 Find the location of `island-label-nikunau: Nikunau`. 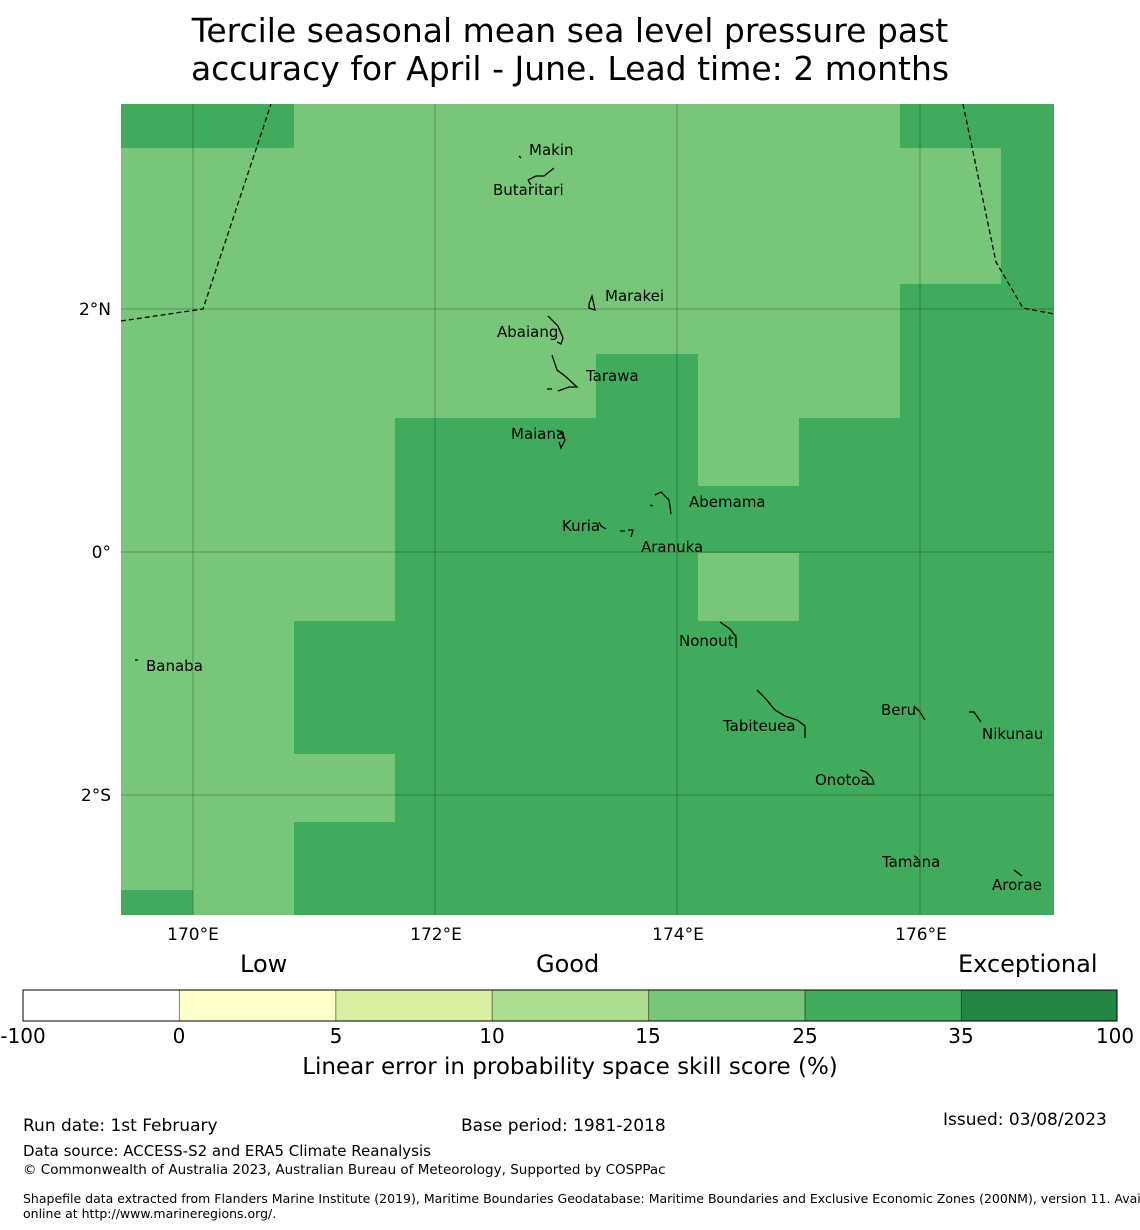

island-label-nikunau: Nikunau is located at coordinates (1012, 734).